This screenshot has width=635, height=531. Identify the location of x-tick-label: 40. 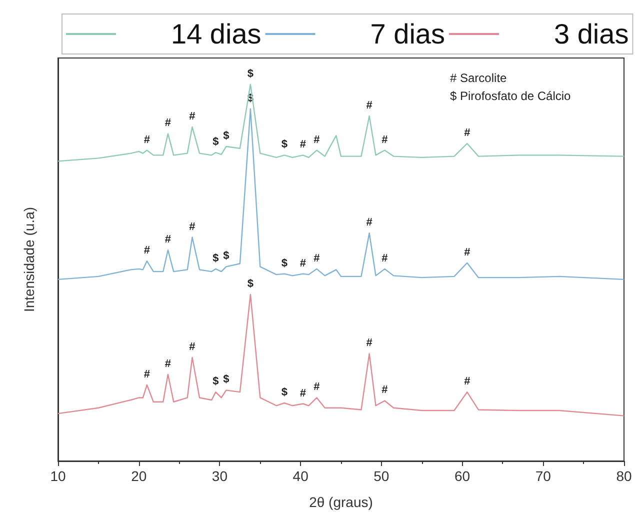
(300, 476).